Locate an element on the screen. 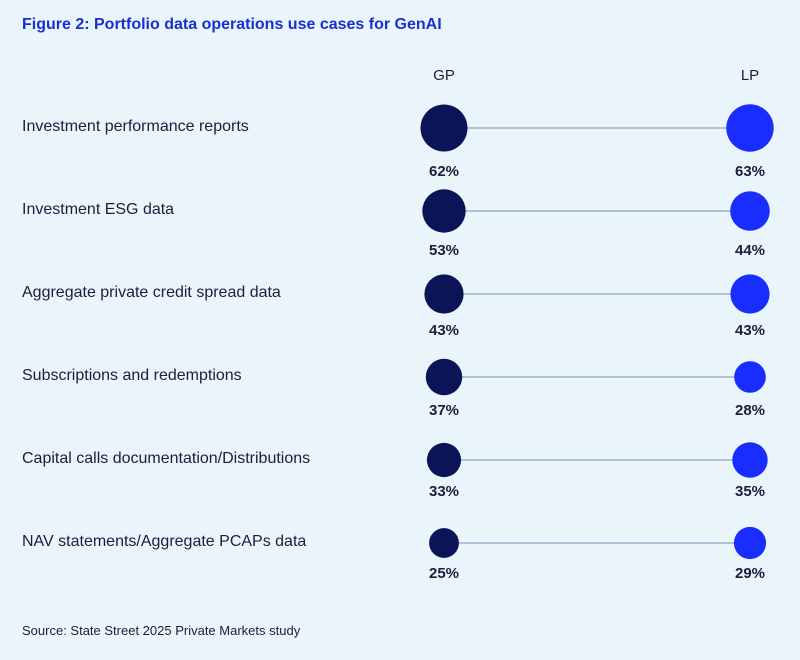 The width and height of the screenshot is (800, 660). gp-value-label: 25% is located at coordinates (444, 573).